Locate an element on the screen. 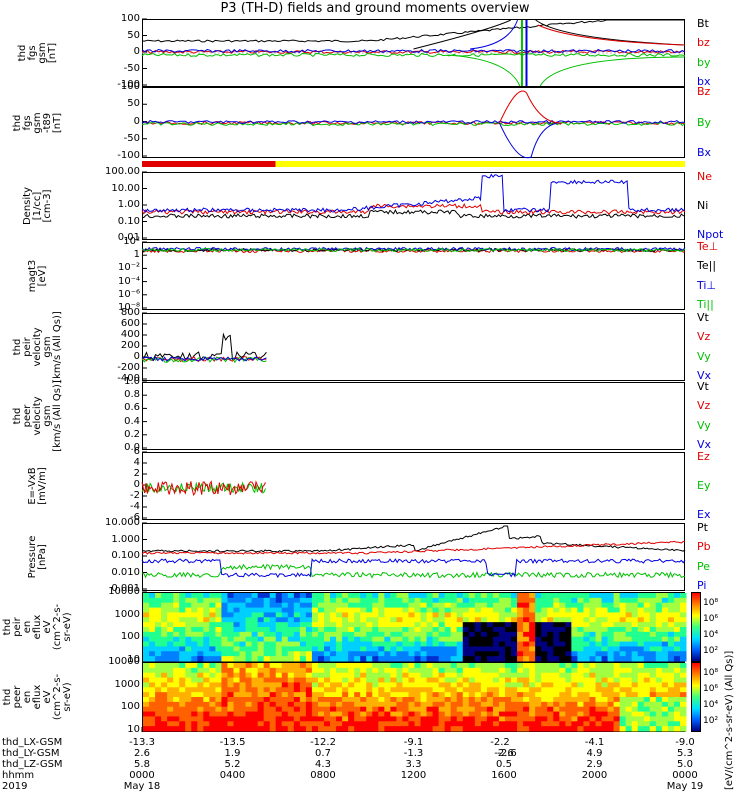 This screenshot has height=800, width=750. legend-pressure-Pe: Pe is located at coordinates (704, 566).